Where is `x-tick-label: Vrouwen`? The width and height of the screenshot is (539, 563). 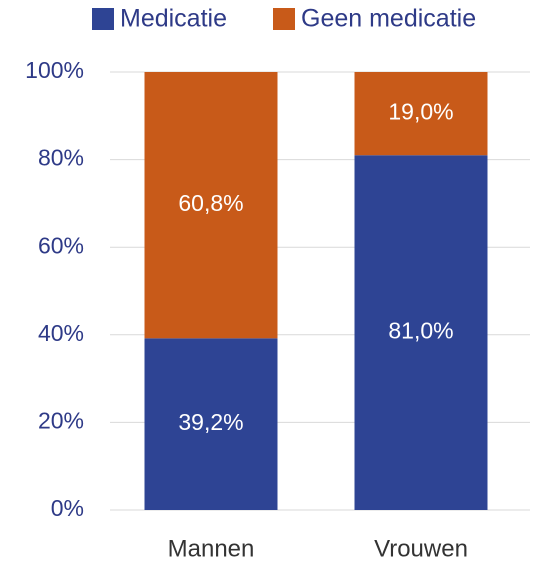 x-tick-label: Vrouwen is located at coordinates (421, 548).